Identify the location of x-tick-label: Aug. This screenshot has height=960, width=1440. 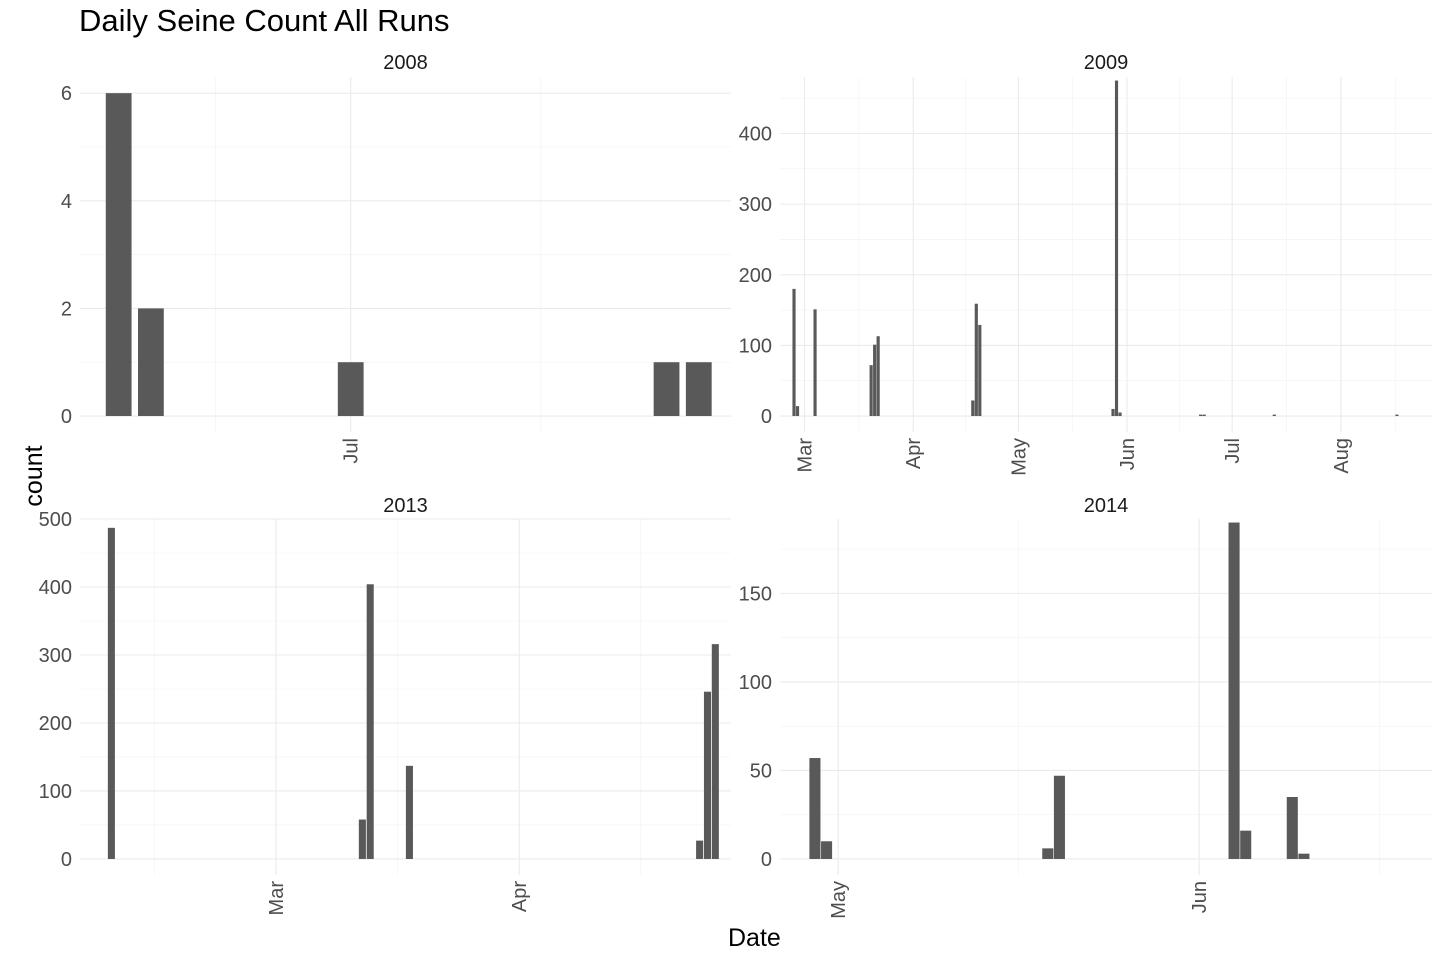
(1342, 456).